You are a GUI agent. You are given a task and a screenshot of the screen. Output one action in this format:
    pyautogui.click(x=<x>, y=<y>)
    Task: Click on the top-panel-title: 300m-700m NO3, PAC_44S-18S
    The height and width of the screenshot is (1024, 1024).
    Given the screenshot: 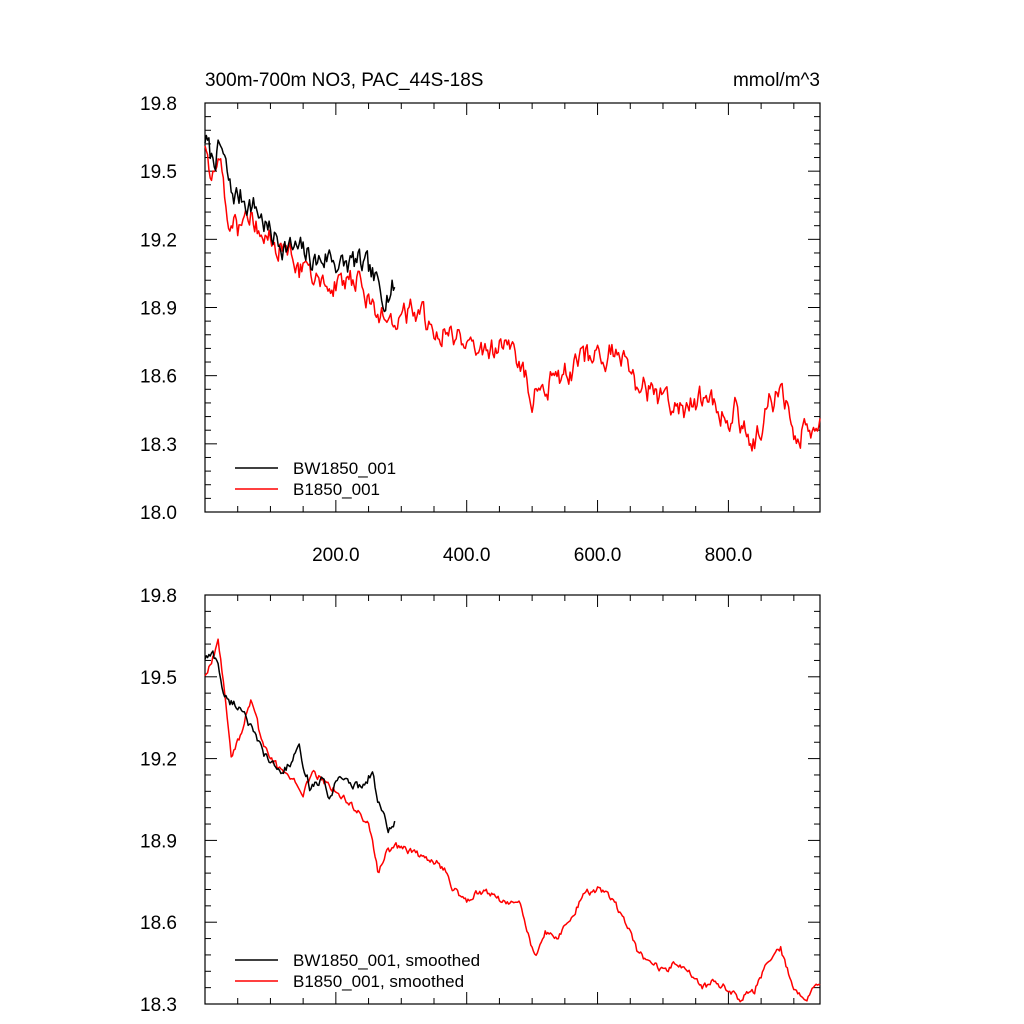 What is the action you would take?
    pyautogui.click(x=344, y=80)
    